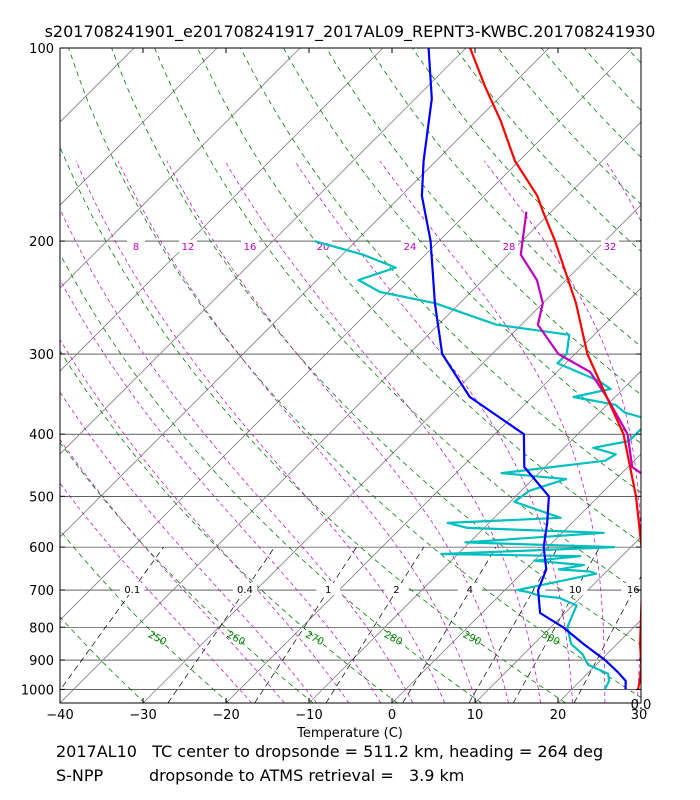  I want to click on x-tick-label: 20, so click(558, 715).